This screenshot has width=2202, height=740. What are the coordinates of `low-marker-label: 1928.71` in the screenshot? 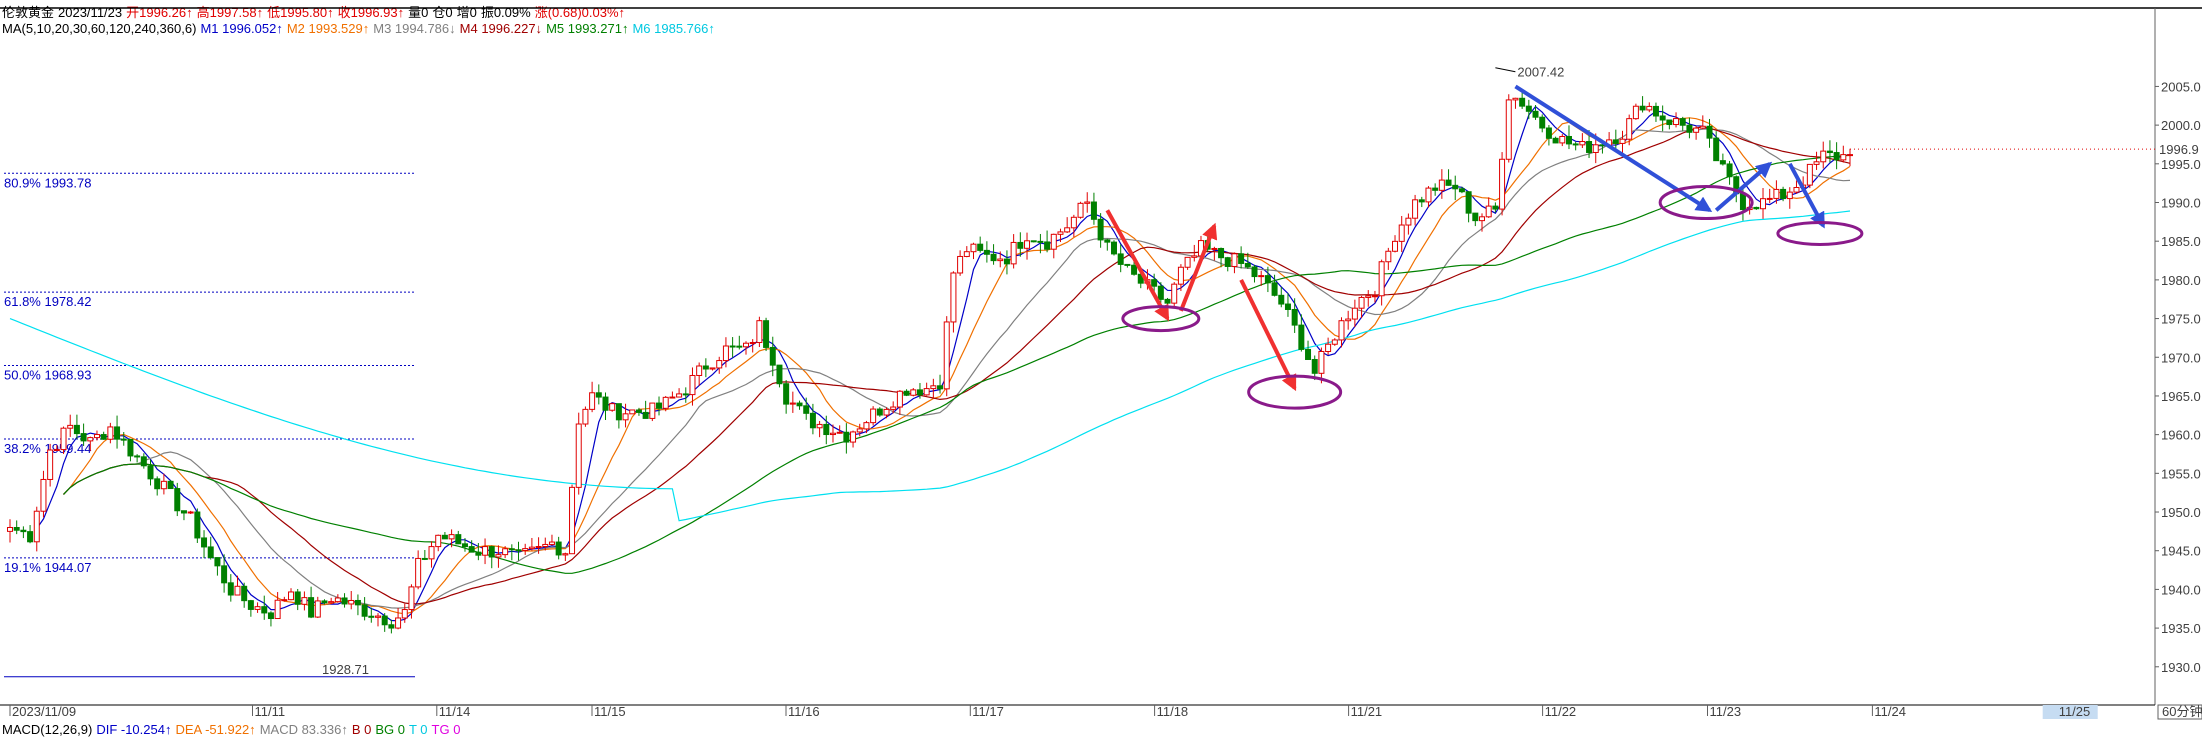 It's located at (345, 669).